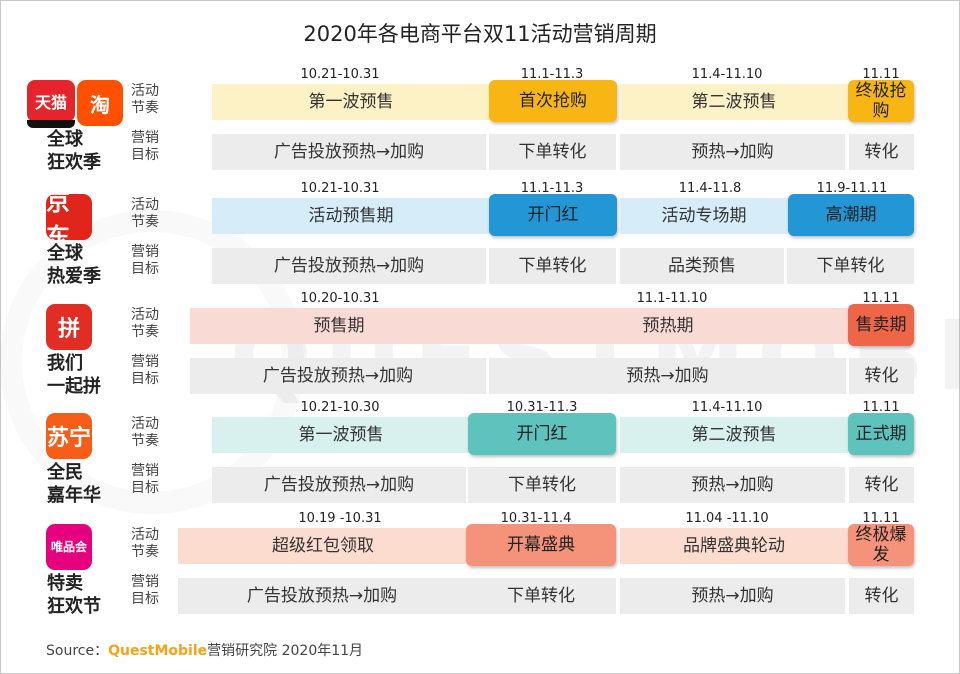 The height and width of the screenshot is (674, 960). Describe the element at coordinates (704, 216) in the screenshot. I see `rhythm-cell: 活动专场期` at that location.